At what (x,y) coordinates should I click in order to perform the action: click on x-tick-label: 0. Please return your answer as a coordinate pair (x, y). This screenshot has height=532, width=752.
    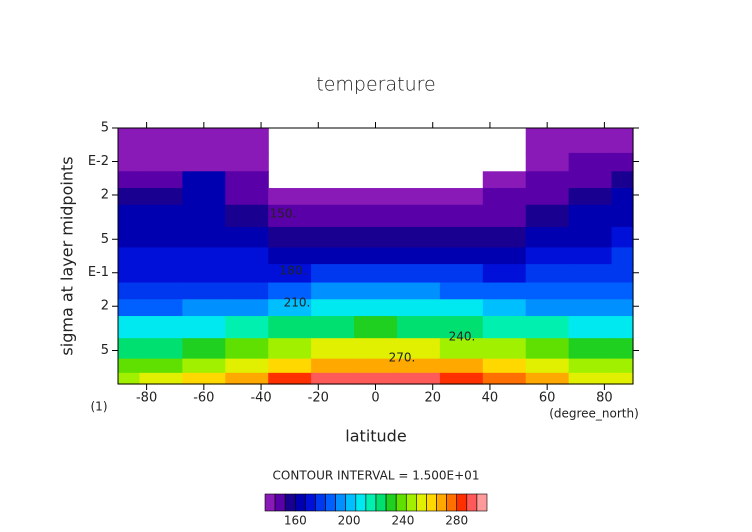
    Looking at the image, I should click on (375, 398).